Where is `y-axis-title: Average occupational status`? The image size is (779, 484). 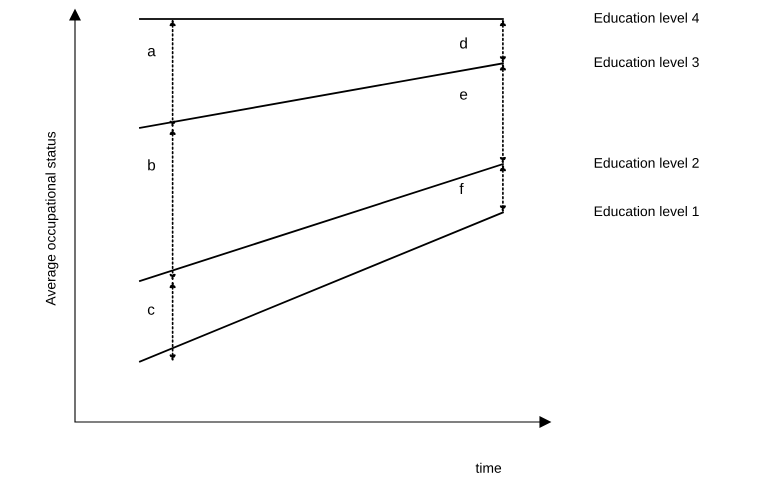
y-axis-title: Average occupational status is located at coordinates (51, 219).